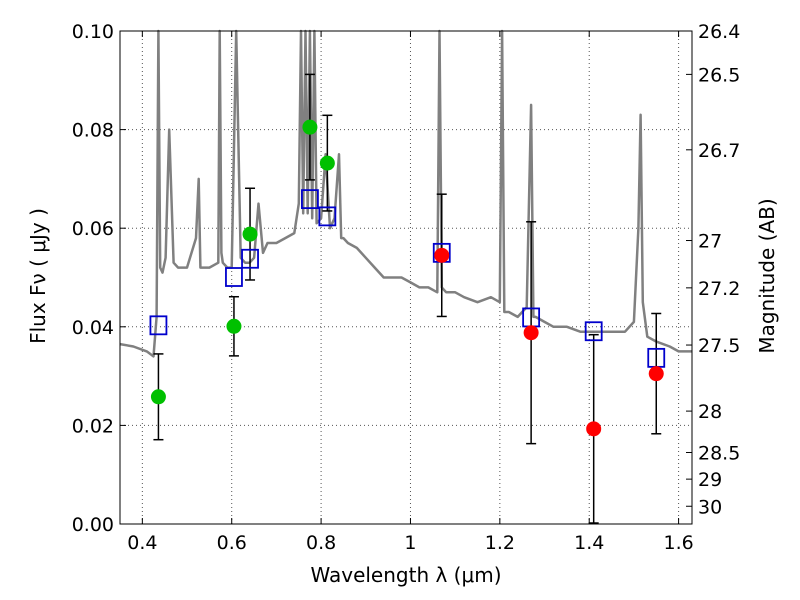  Describe the element at coordinates (38, 276) in the screenshot. I see `y-axis-label: Flux Fν ( μJy )` at that location.